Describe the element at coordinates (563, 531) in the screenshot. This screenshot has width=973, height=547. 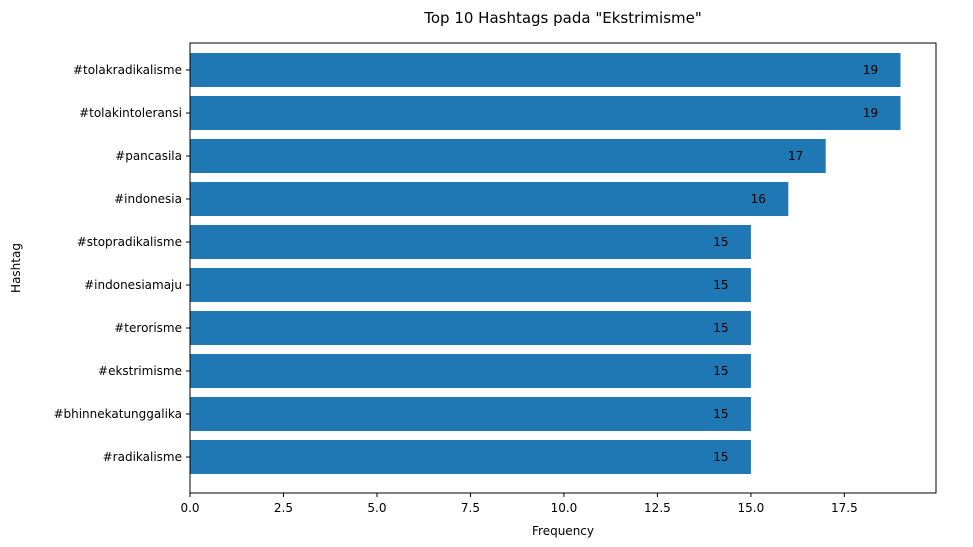
I see `x-axis-label: Frequency` at that location.